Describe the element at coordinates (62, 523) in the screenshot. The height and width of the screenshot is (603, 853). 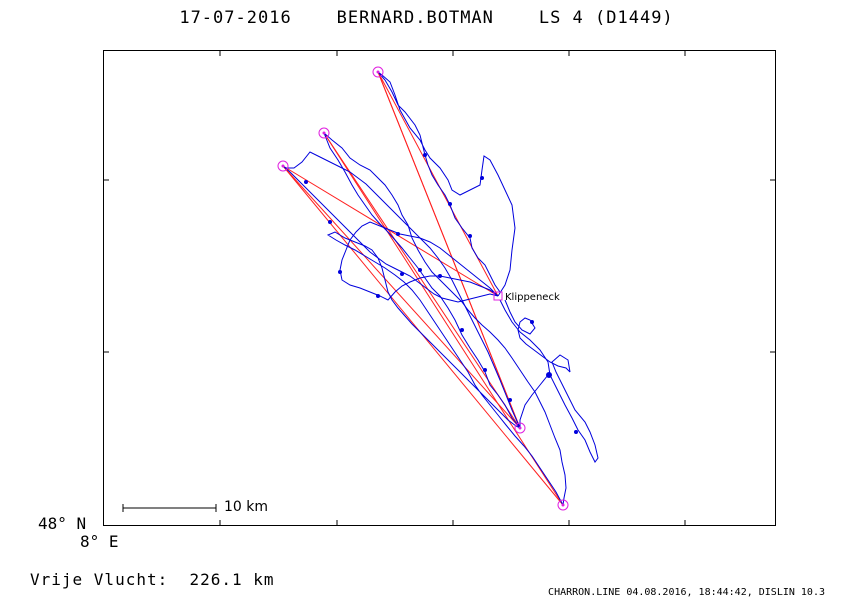
I see `latitude-label: 48° N` at that location.